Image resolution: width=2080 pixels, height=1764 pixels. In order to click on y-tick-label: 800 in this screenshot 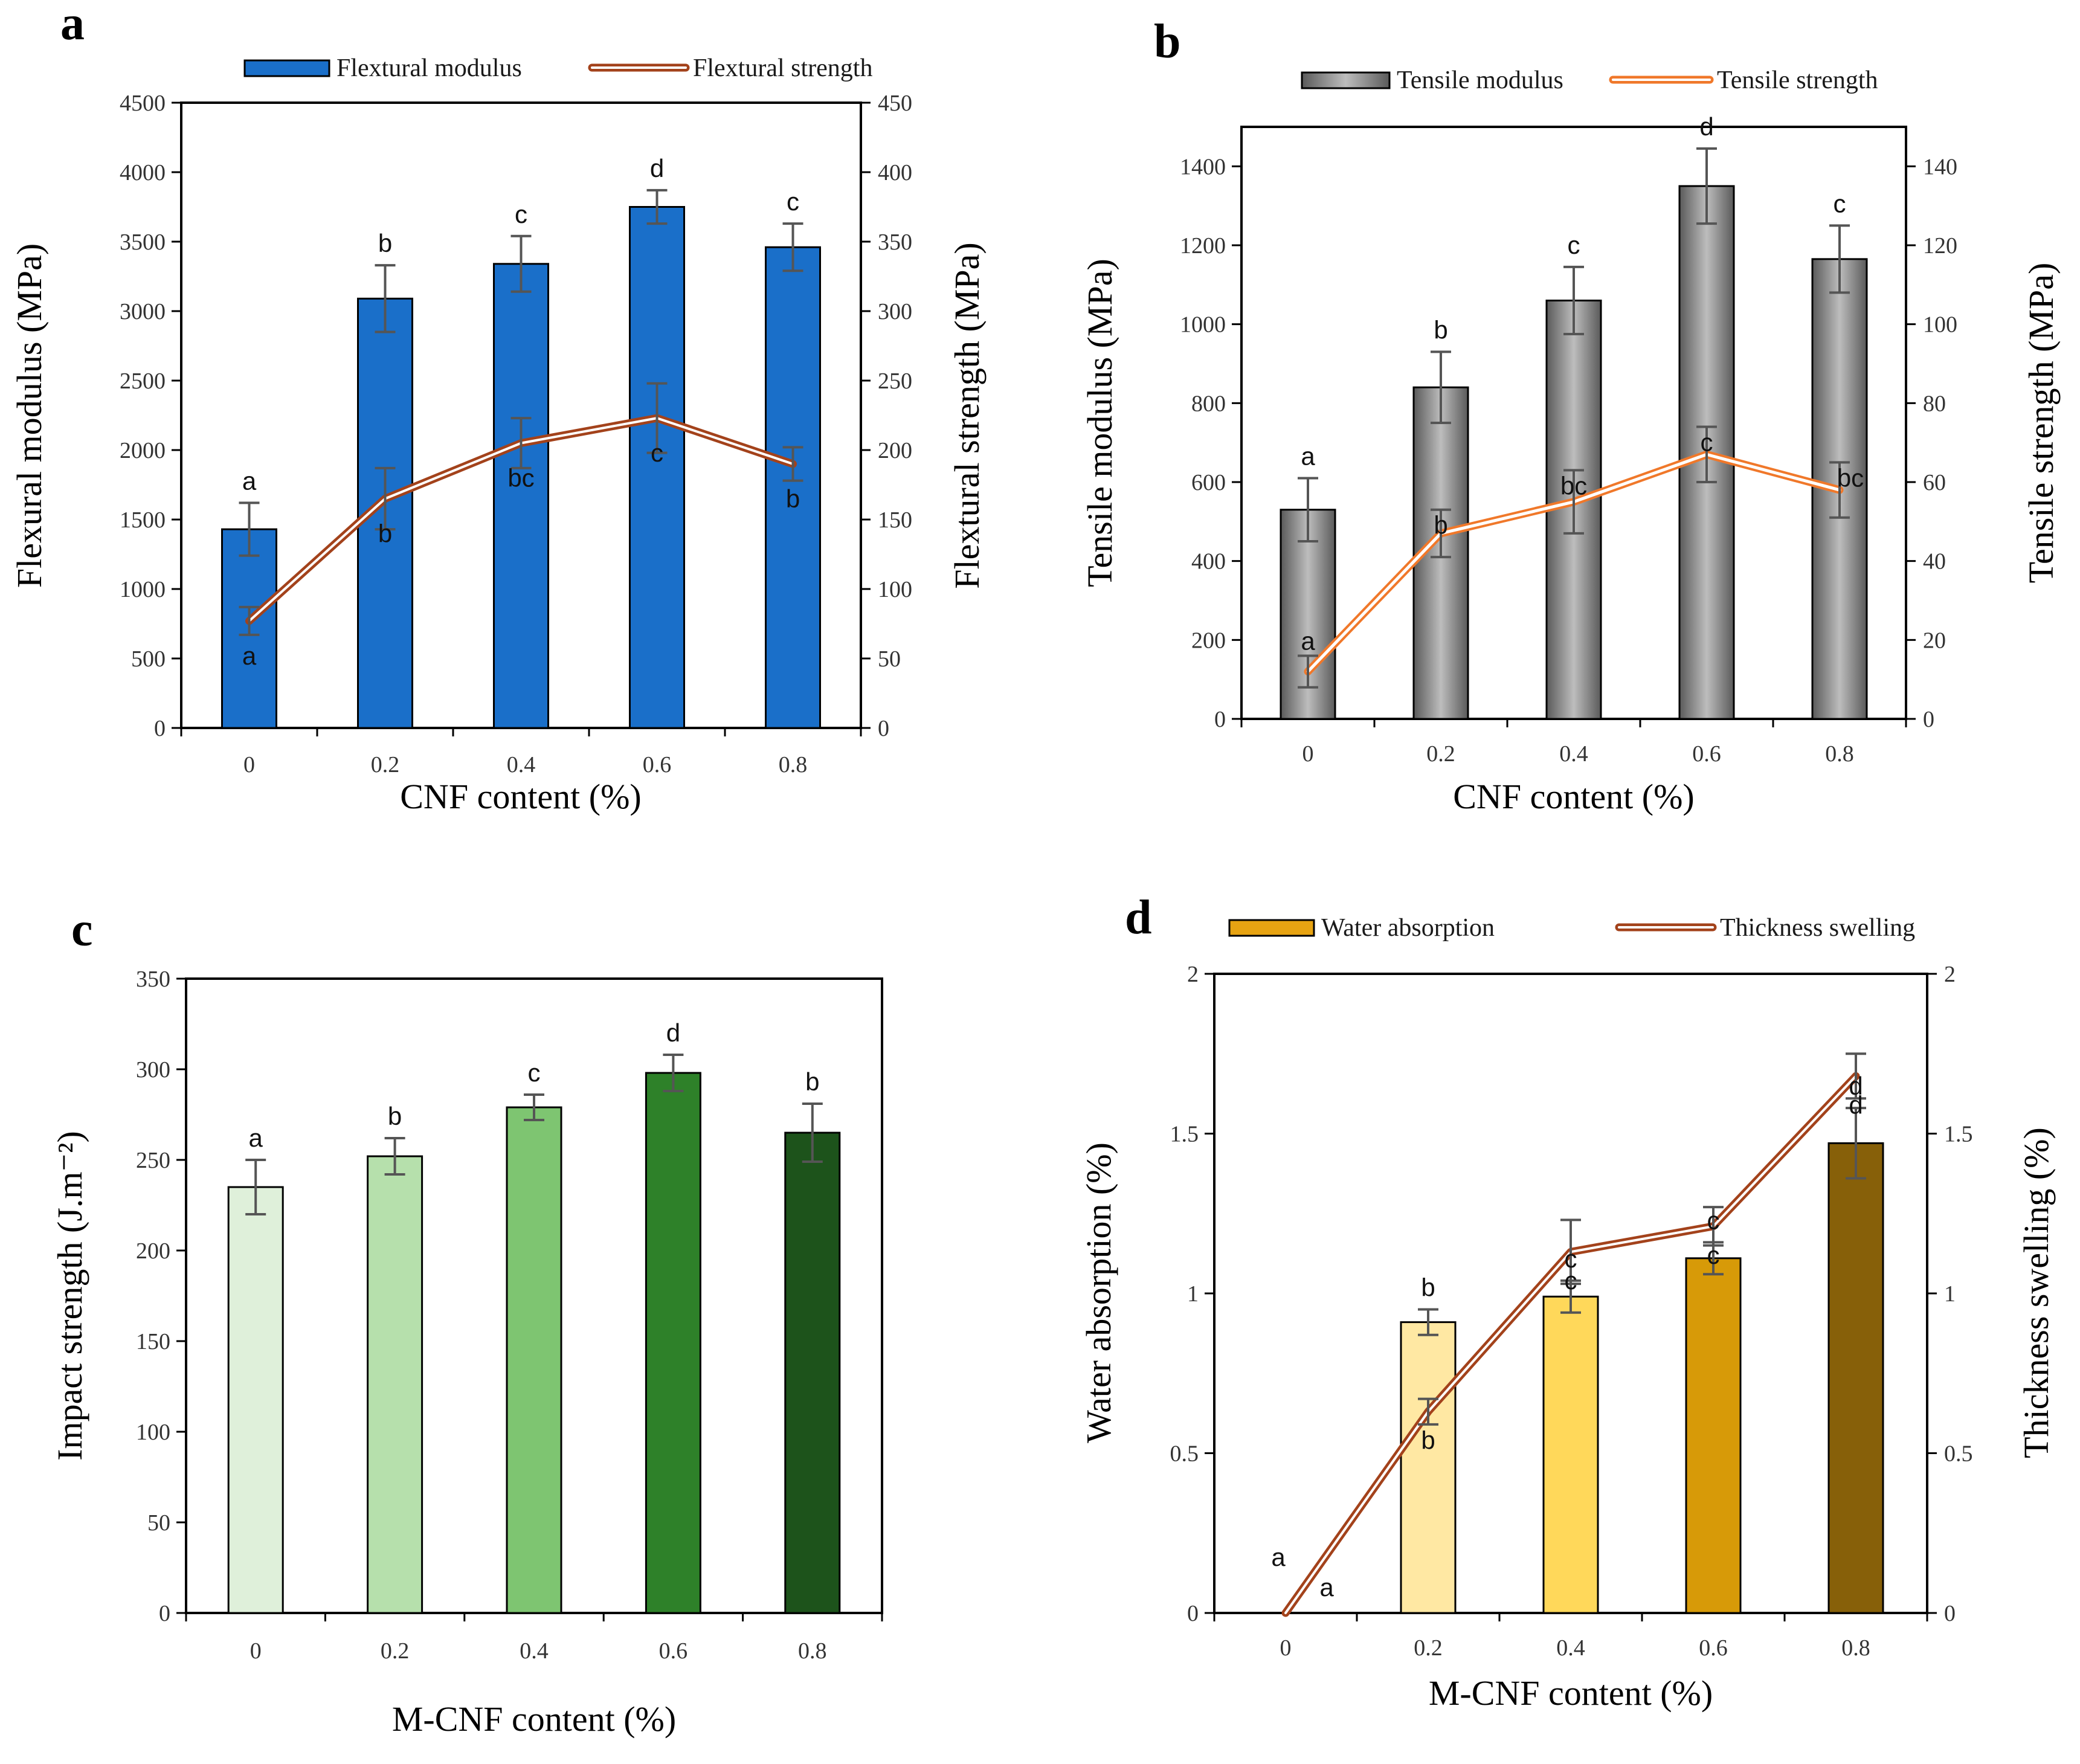, I will do `click(1209, 403)`.